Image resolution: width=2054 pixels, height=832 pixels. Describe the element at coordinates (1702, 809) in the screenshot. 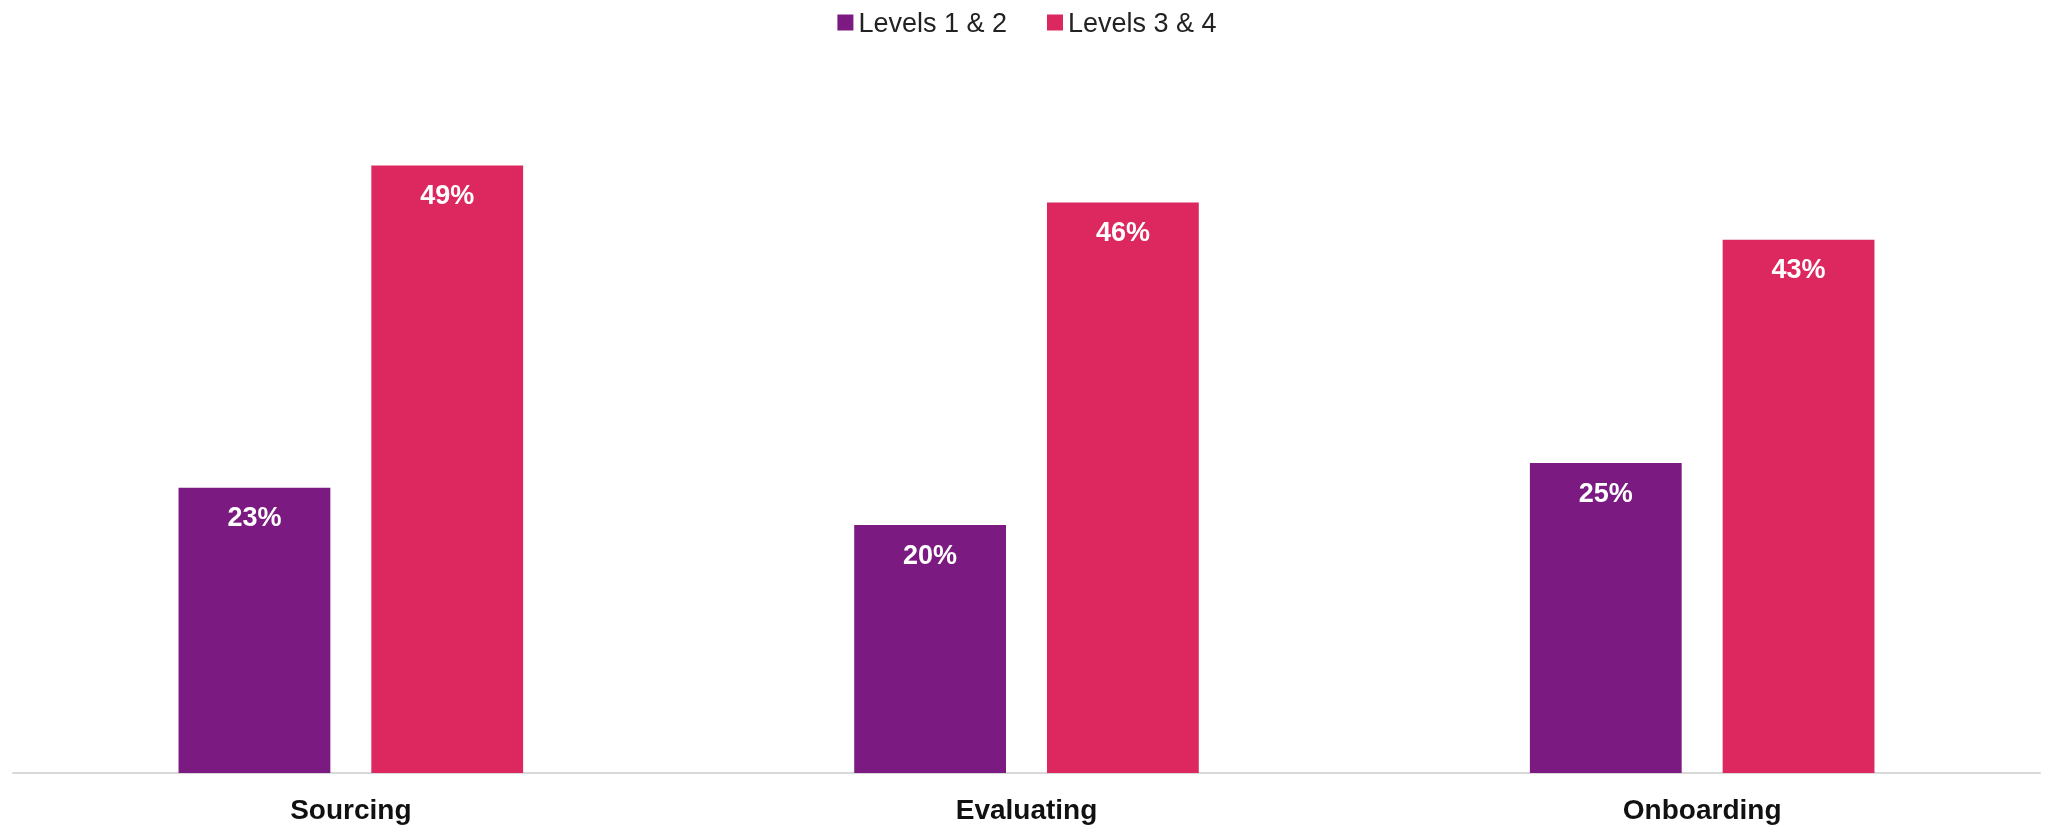

I see `x-tick-label: Onboarding` at that location.